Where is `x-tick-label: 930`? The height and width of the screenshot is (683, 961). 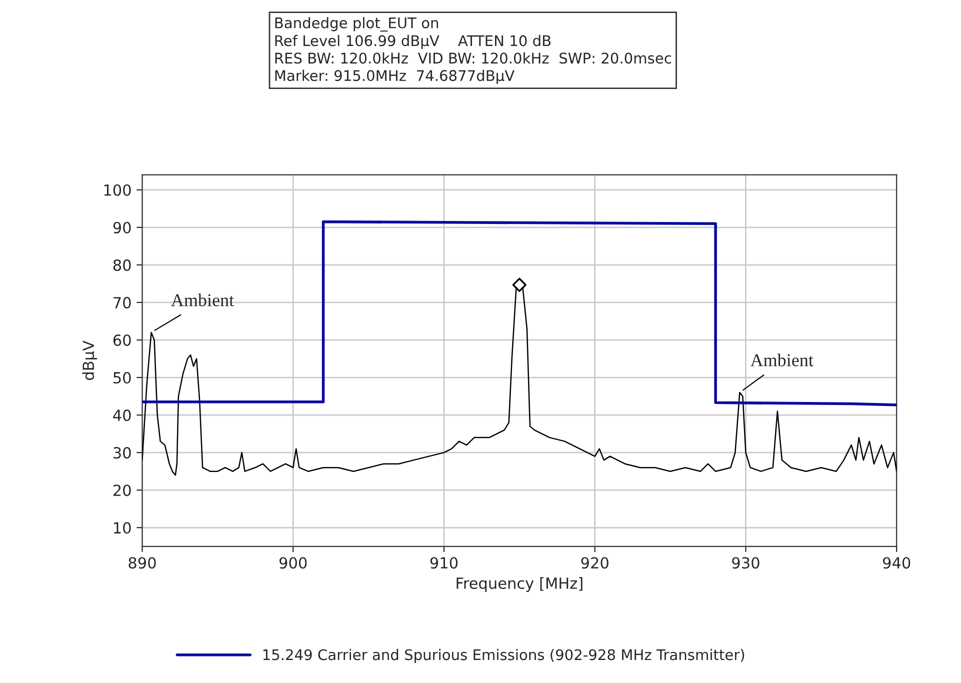 x-tick-label: 930 is located at coordinates (746, 563).